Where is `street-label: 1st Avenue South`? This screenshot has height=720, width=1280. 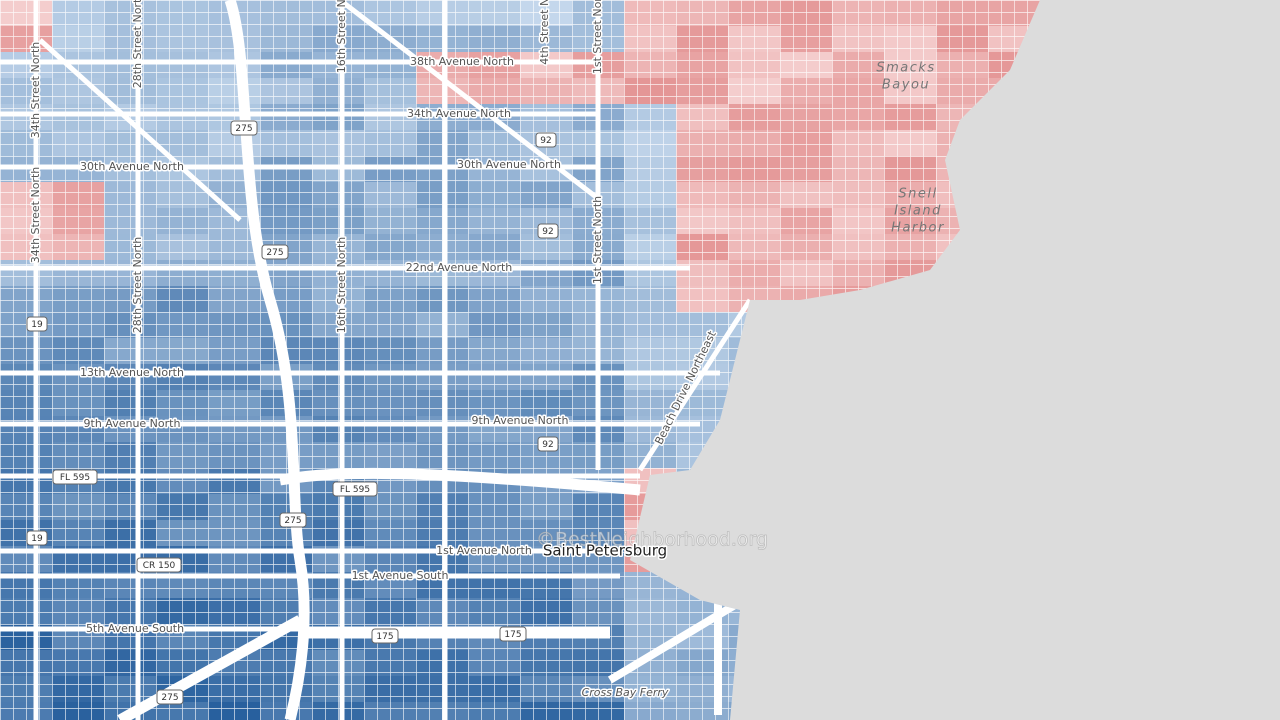 street-label: 1st Avenue South is located at coordinates (400, 575).